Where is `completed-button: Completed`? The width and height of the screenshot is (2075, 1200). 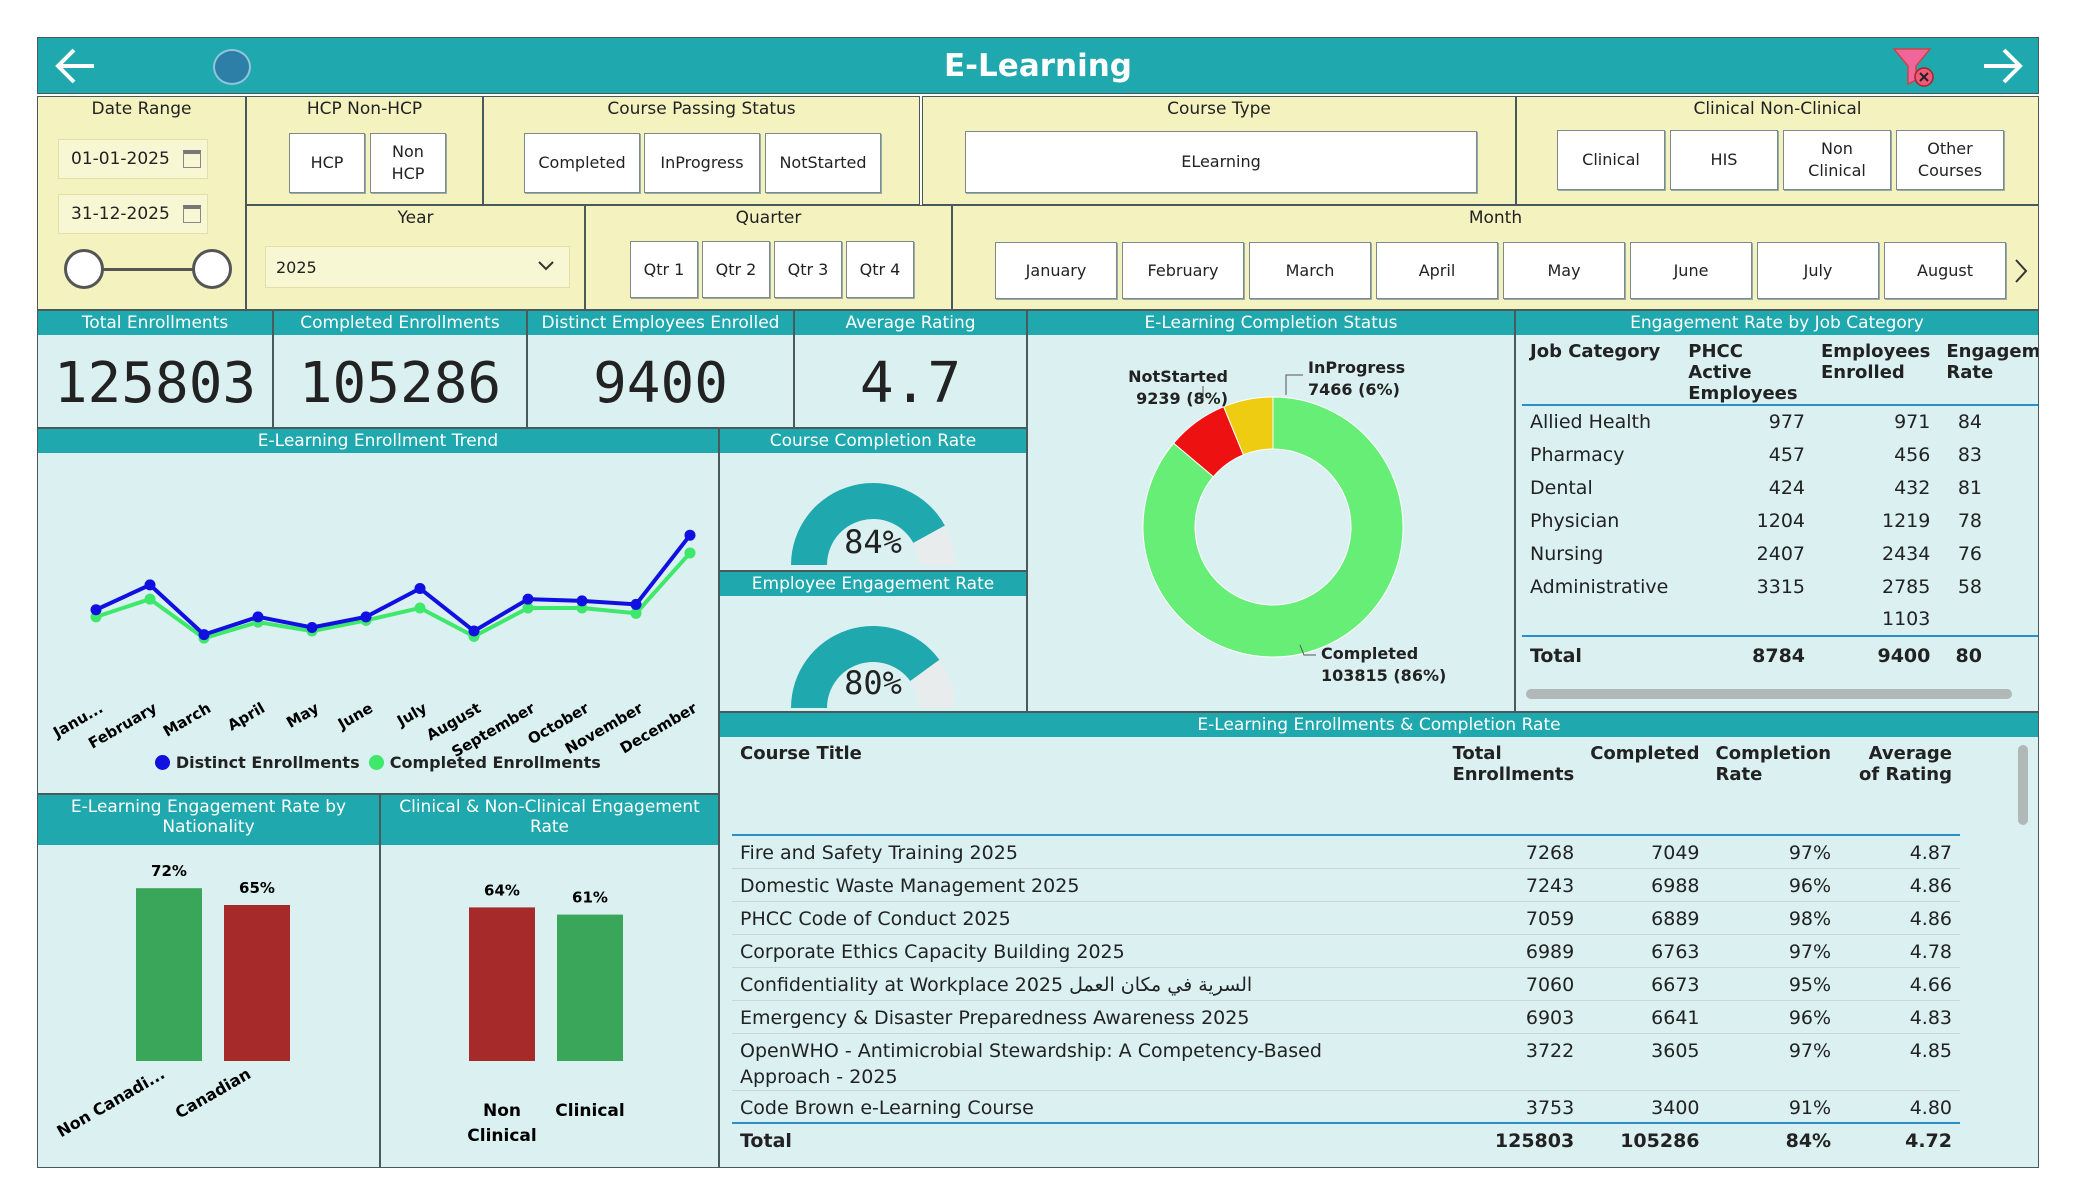
completed-button: Completed is located at coordinates (582, 163).